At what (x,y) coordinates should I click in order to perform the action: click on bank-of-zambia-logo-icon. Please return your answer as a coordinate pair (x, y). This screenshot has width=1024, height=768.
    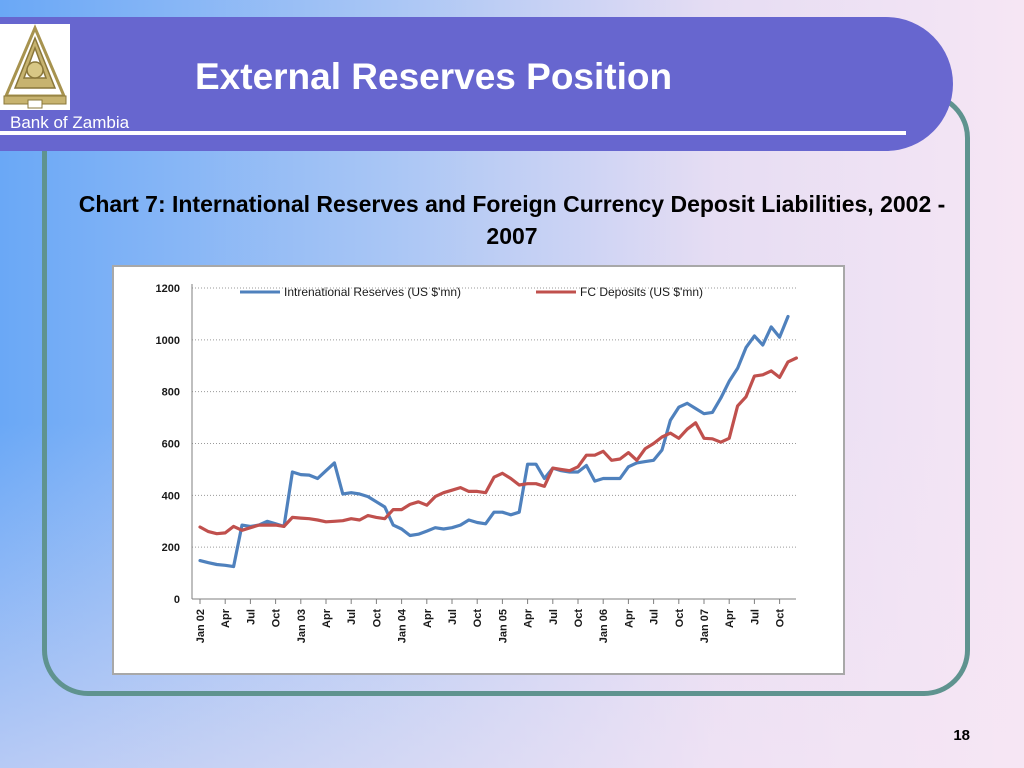
    Looking at the image, I should click on (35, 66).